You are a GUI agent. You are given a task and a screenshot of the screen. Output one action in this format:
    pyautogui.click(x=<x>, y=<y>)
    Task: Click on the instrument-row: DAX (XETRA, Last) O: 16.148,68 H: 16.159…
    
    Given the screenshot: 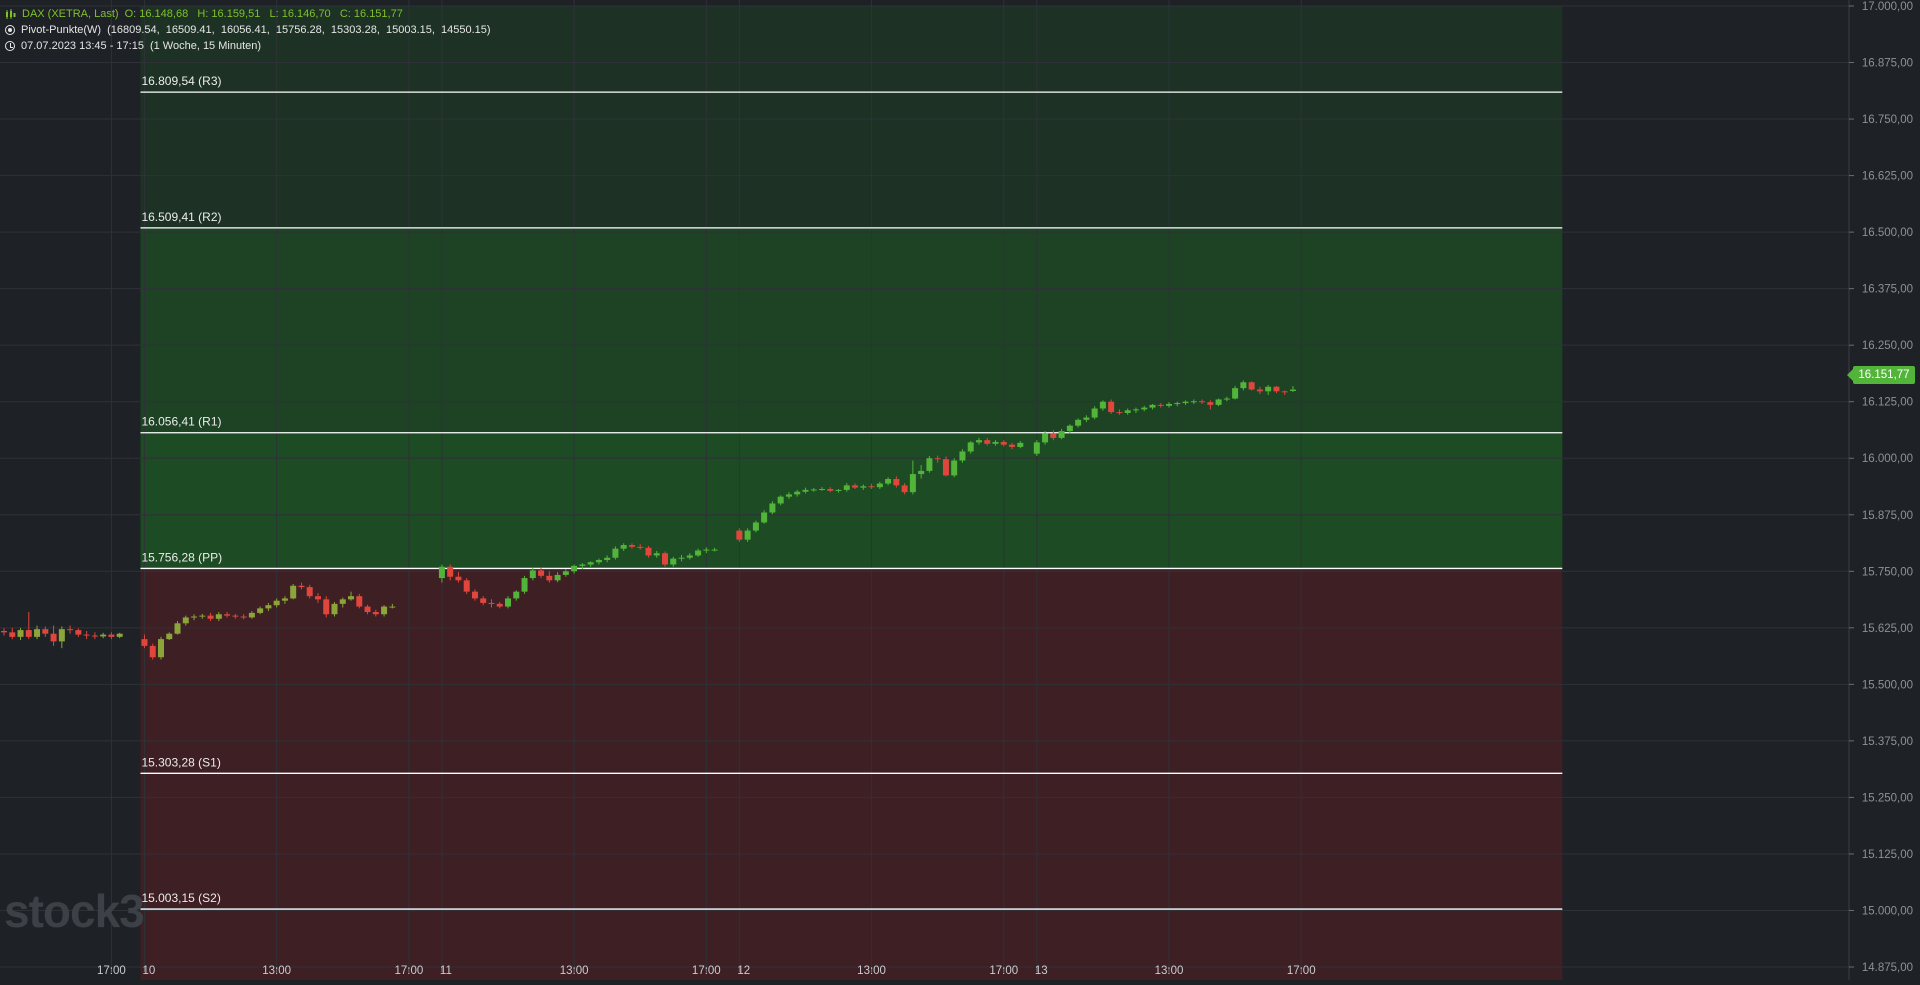 What is the action you would take?
    pyautogui.click(x=248, y=14)
    